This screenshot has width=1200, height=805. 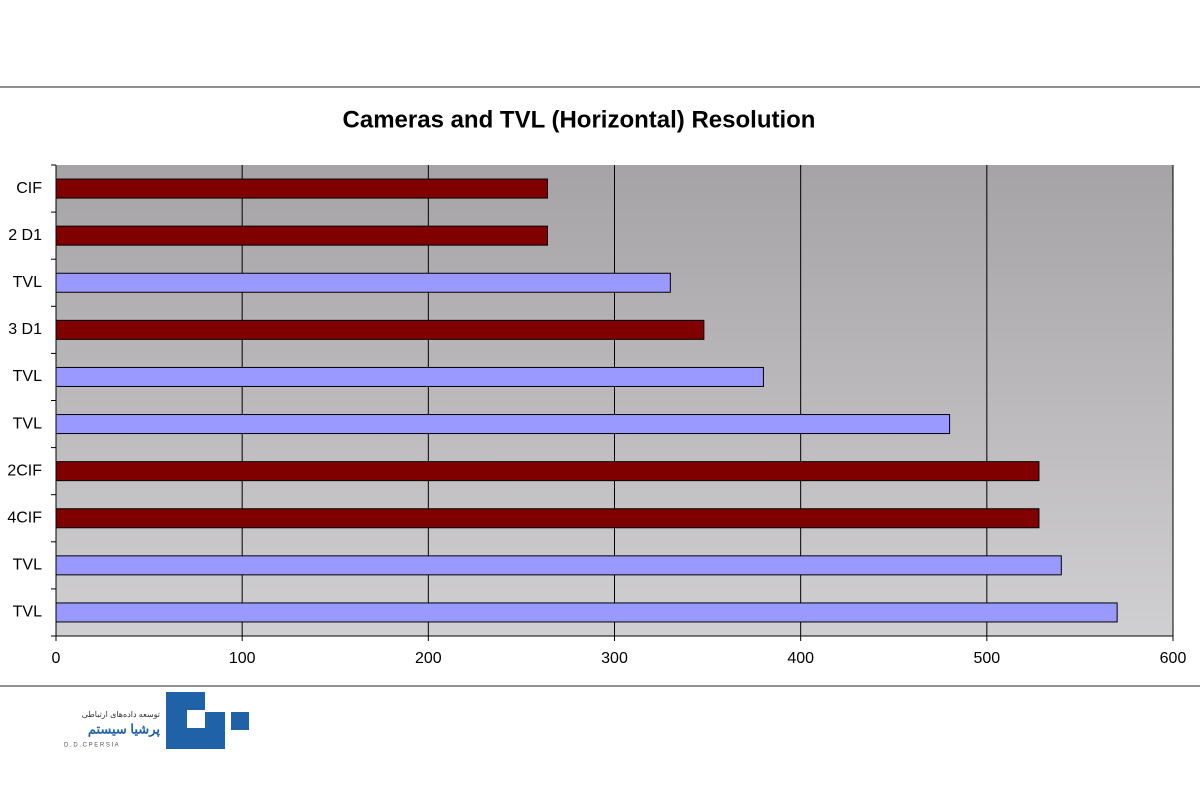 What do you see at coordinates (56, 658) in the screenshot?
I see `x-tick-label: 0` at bounding box center [56, 658].